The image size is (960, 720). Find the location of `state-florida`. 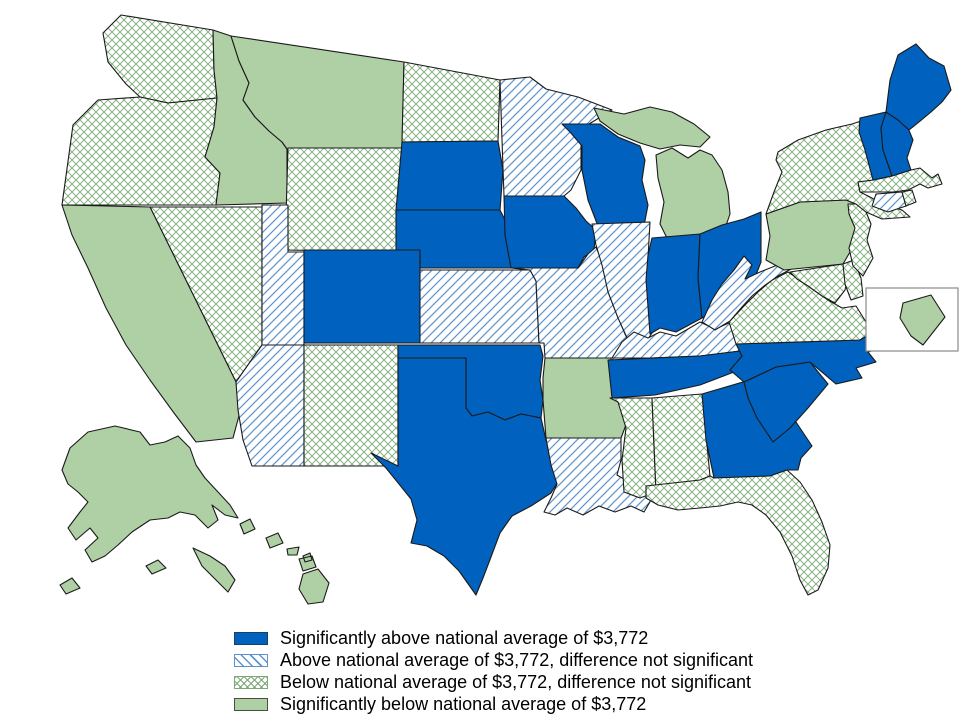

state-florida is located at coordinates (738, 532).